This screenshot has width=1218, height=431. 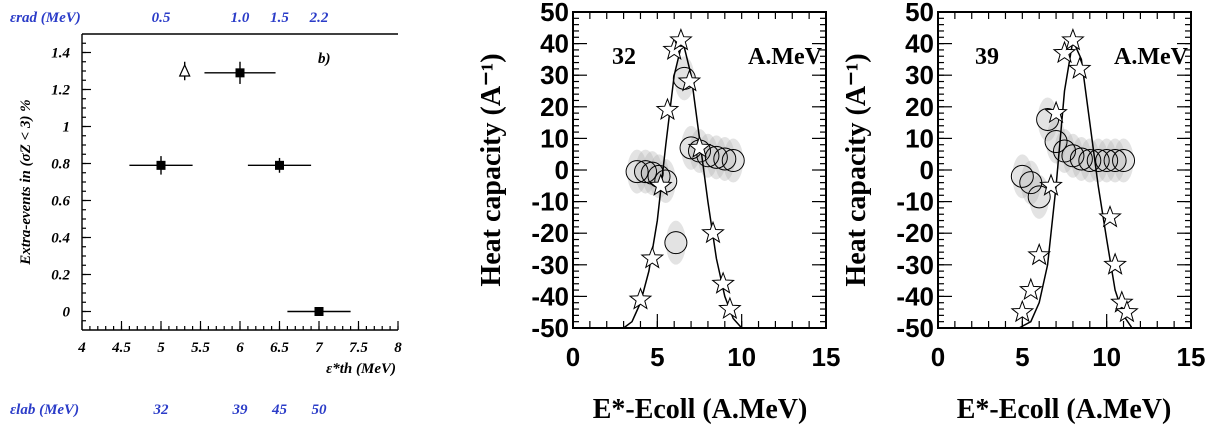 What do you see at coordinates (279, 18) in the screenshot?
I see `top-axis-value: 1.5` at bounding box center [279, 18].